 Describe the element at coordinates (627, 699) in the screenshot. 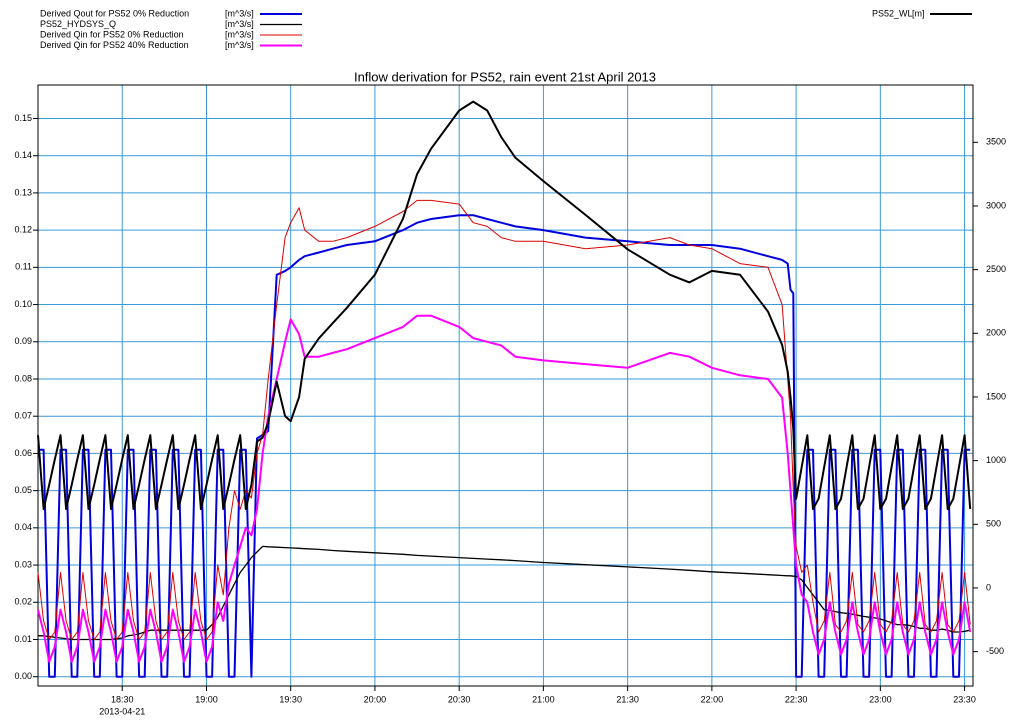

I see `x-tick-label: 21:30` at that location.